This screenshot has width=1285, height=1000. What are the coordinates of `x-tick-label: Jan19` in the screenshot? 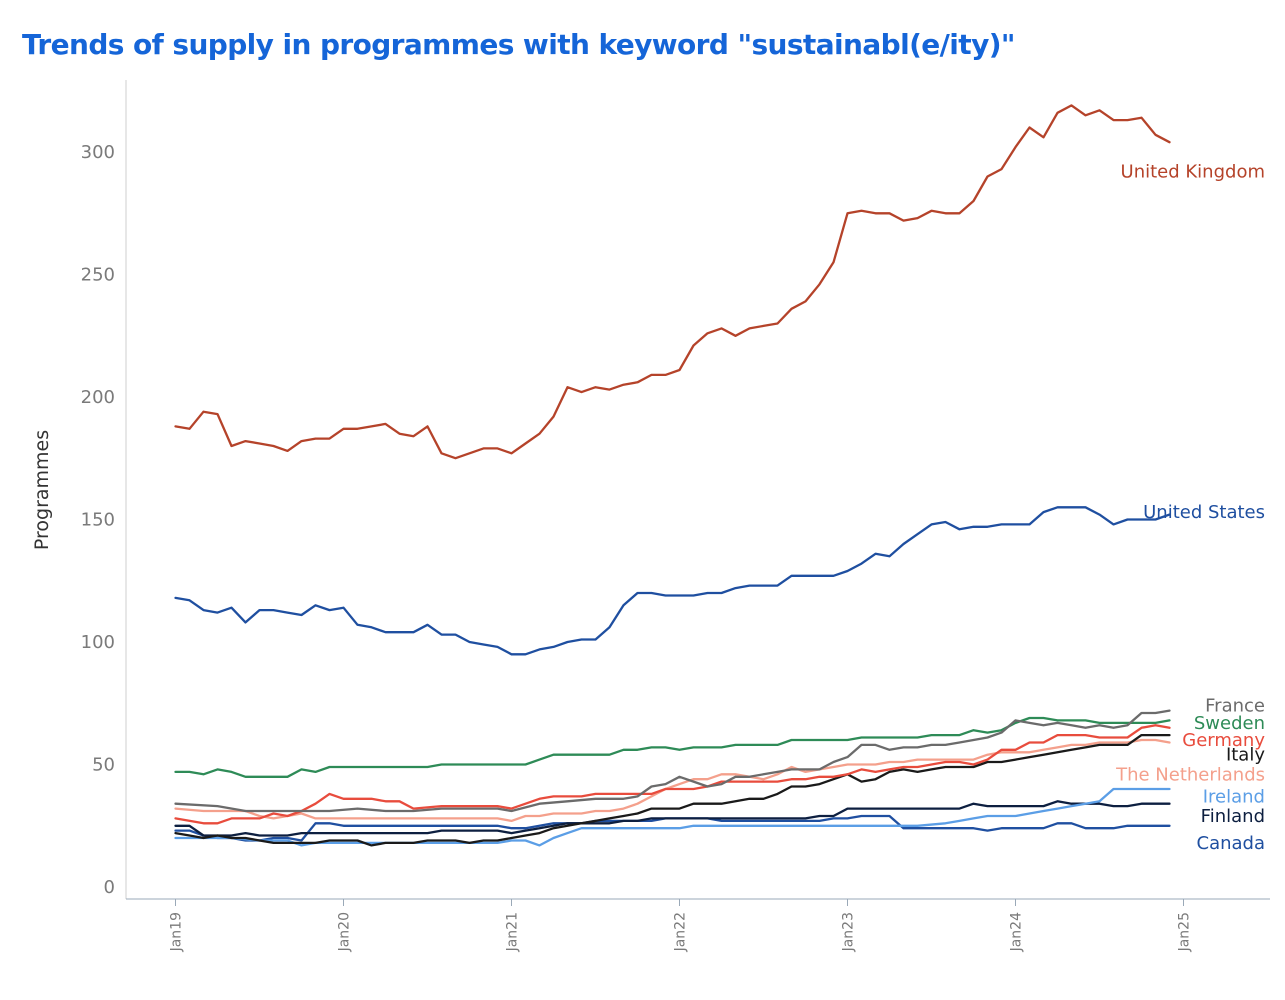 It's located at (177, 932).